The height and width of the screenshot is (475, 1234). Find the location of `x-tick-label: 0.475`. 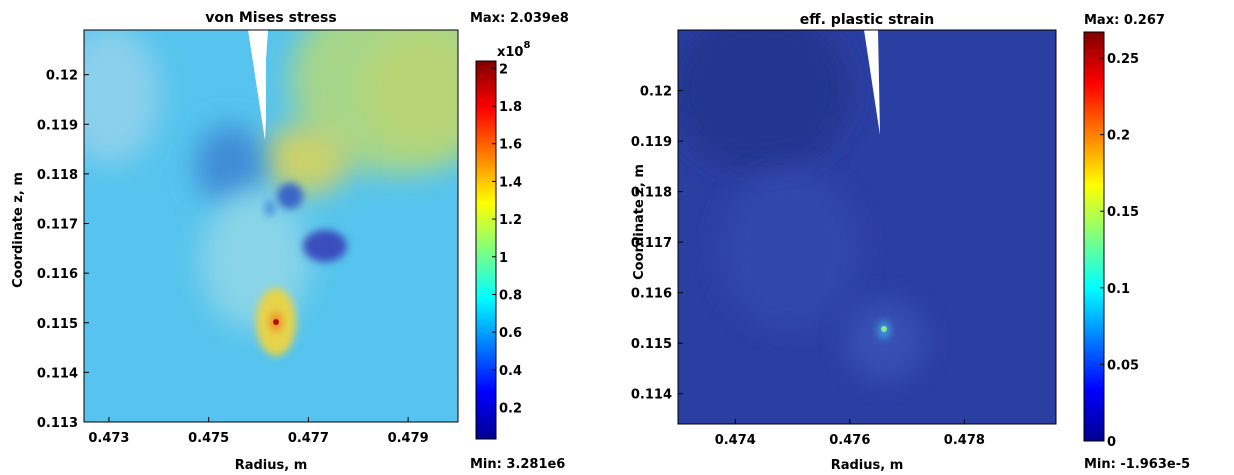

x-tick-label: 0.475 is located at coordinates (208, 438).